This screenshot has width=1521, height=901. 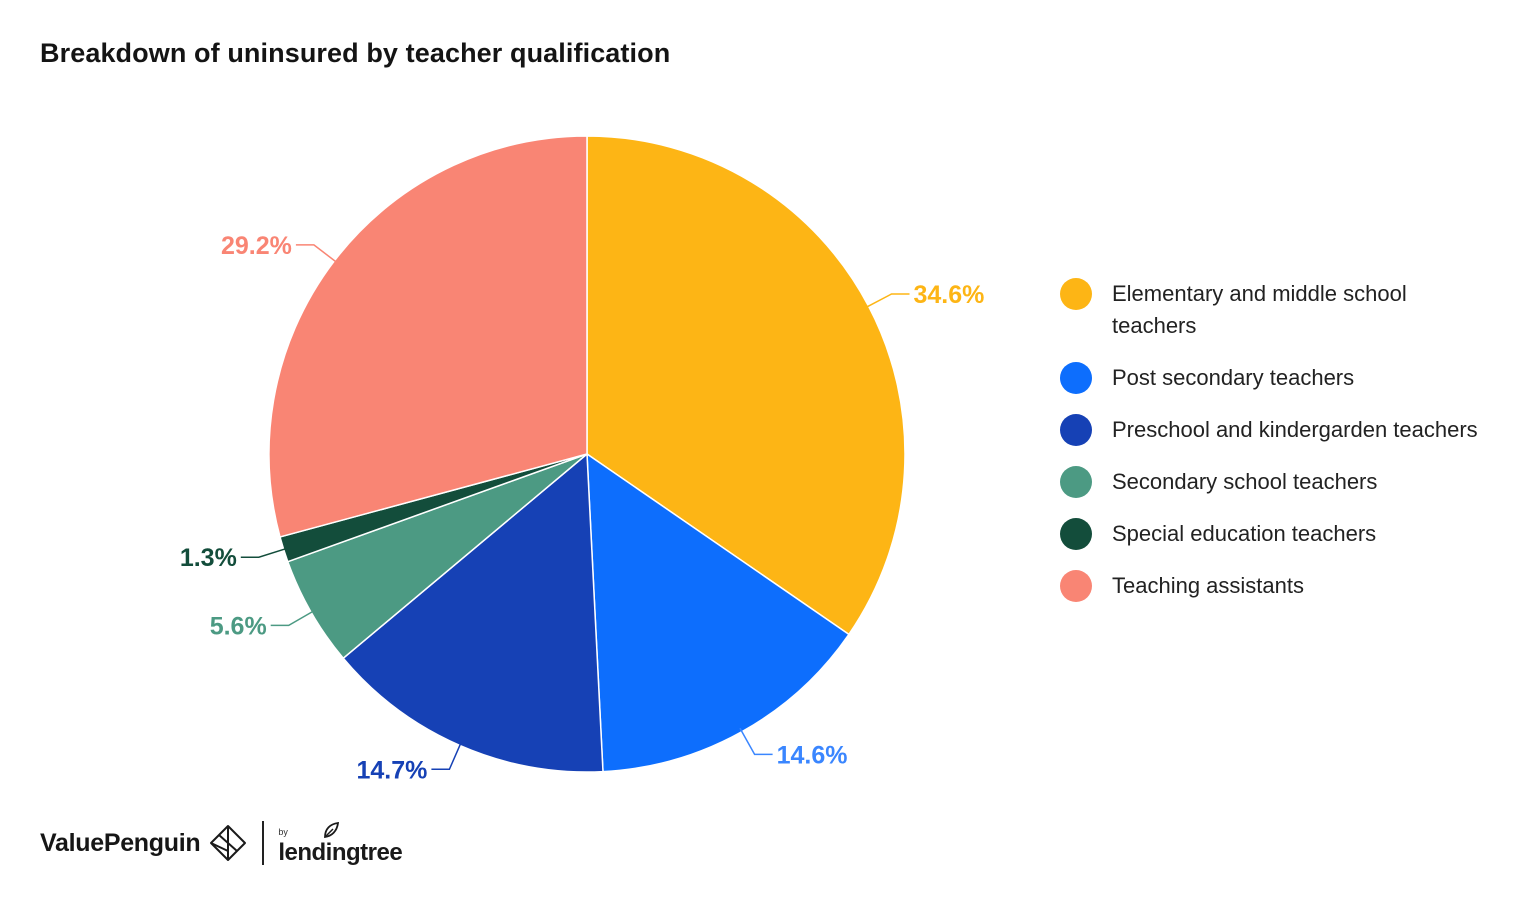 I want to click on lendingtree-logo: by lendingtree, so click(x=340, y=843).